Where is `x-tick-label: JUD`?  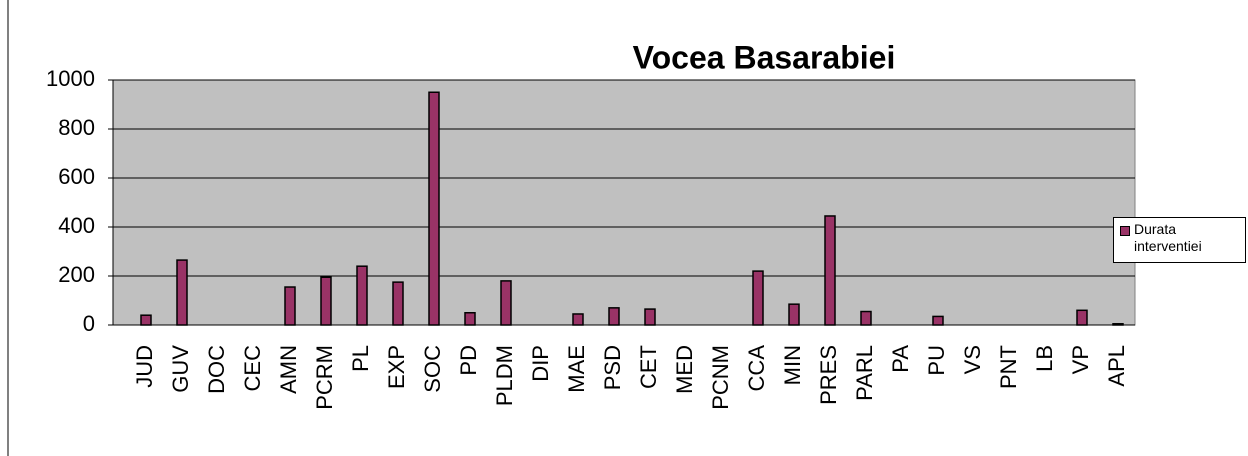 x-tick-label: JUD is located at coordinates (144, 366).